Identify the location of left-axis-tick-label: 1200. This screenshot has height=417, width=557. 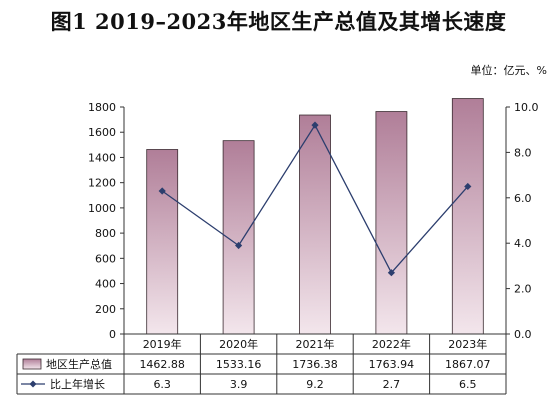
(102, 183).